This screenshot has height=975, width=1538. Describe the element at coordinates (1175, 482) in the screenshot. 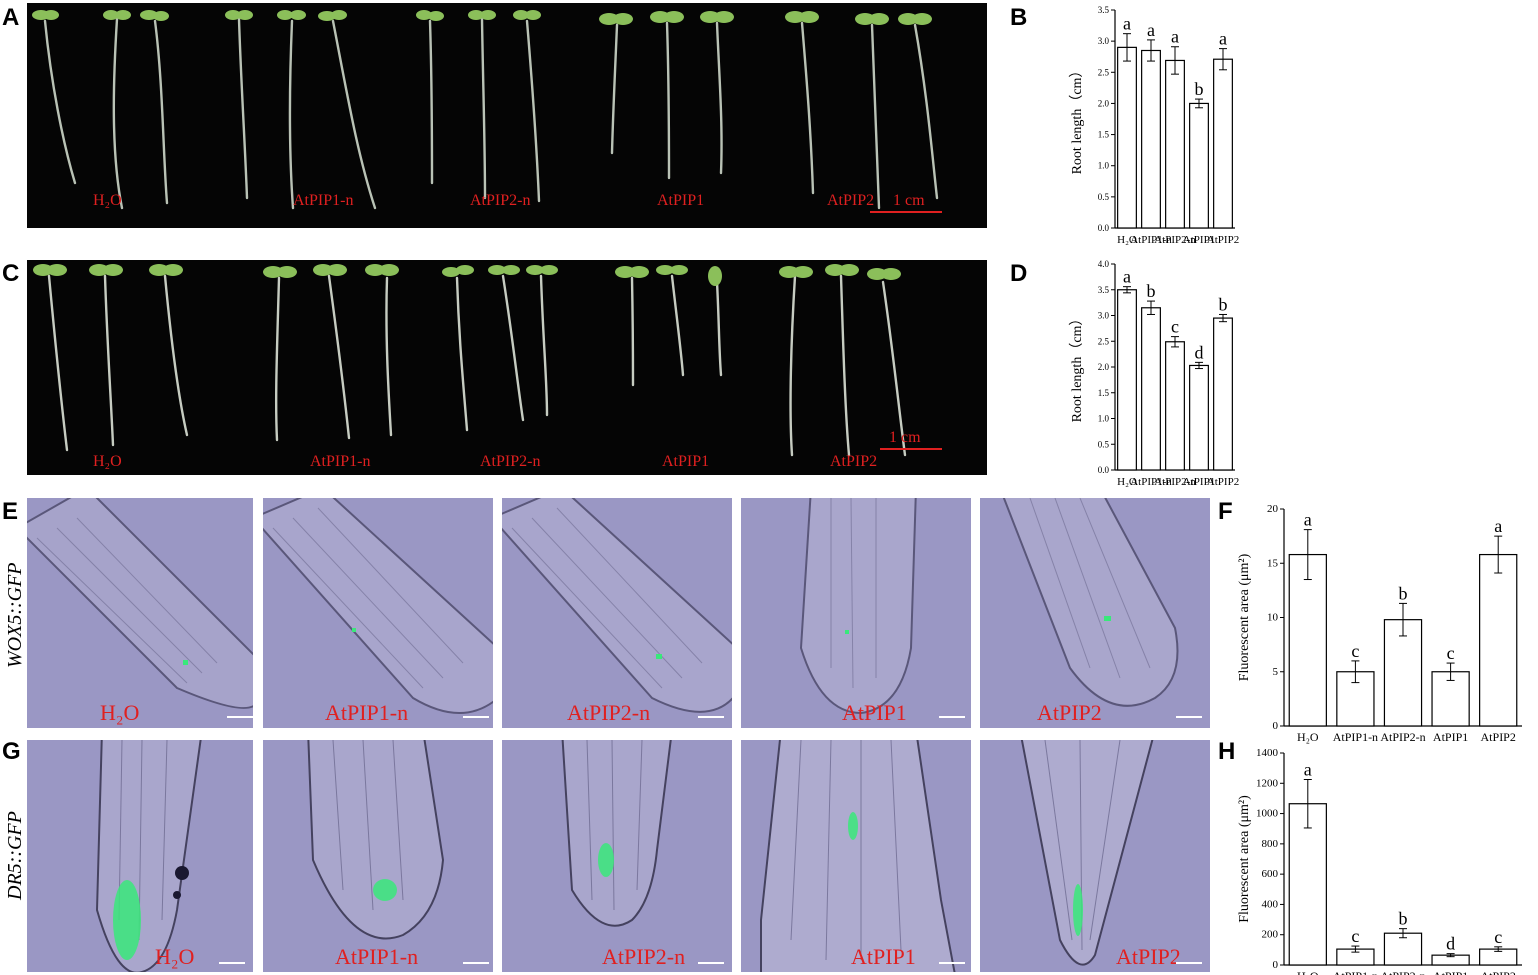

I see `chart-d-category-label: AtPIP2-n` at that location.